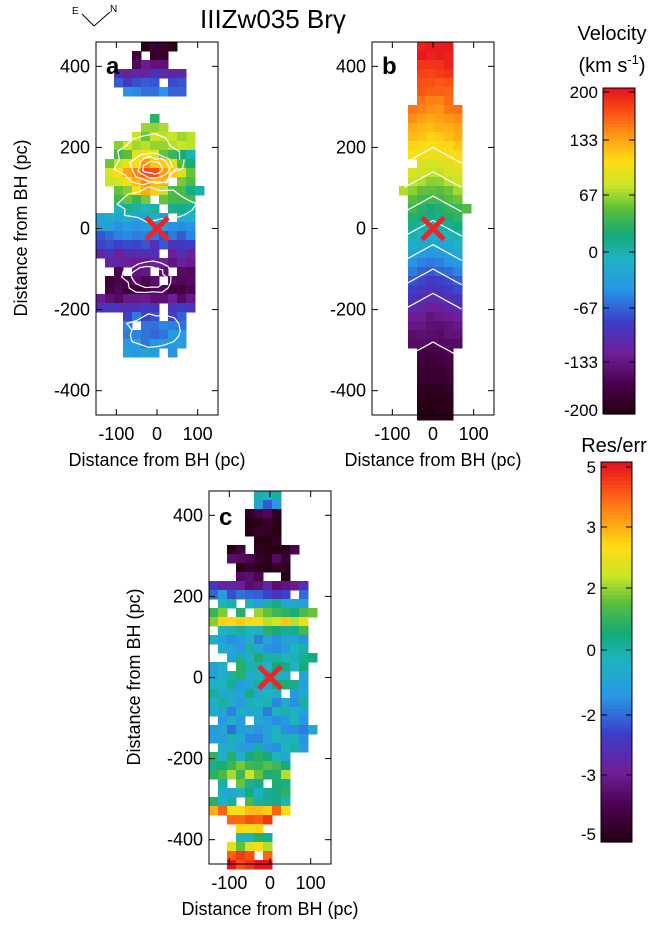 This screenshot has height=930, width=661. What do you see at coordinates (606, 651) in the screenshot?
I see `residual-colorbar-ticks: 5 3 2 0 -2 -3 -5` at bounding box center [606, 651].